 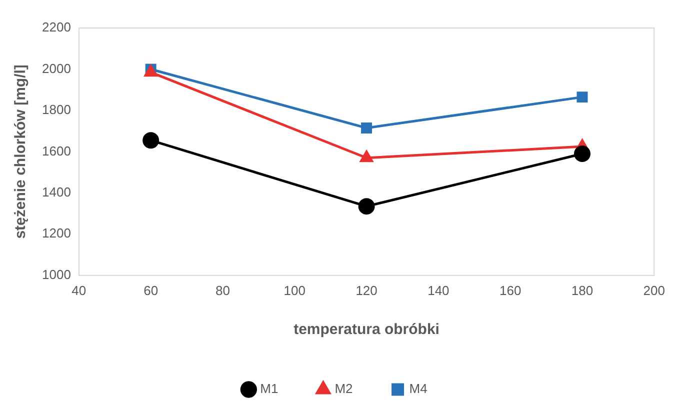 What do you see at coordinates (56, 150) in the screenshot?
I see `y-tick-label: 1600` at bounding box center [56, 150].